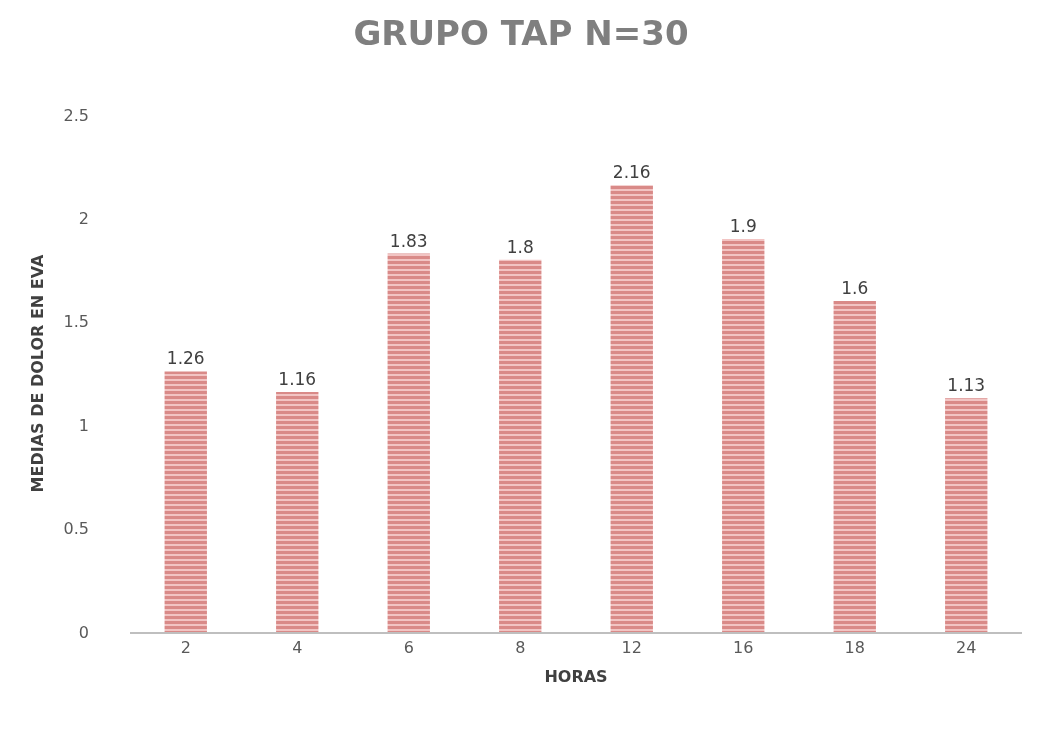  I want to click on x-tick-label: 12, so click(631, 648).